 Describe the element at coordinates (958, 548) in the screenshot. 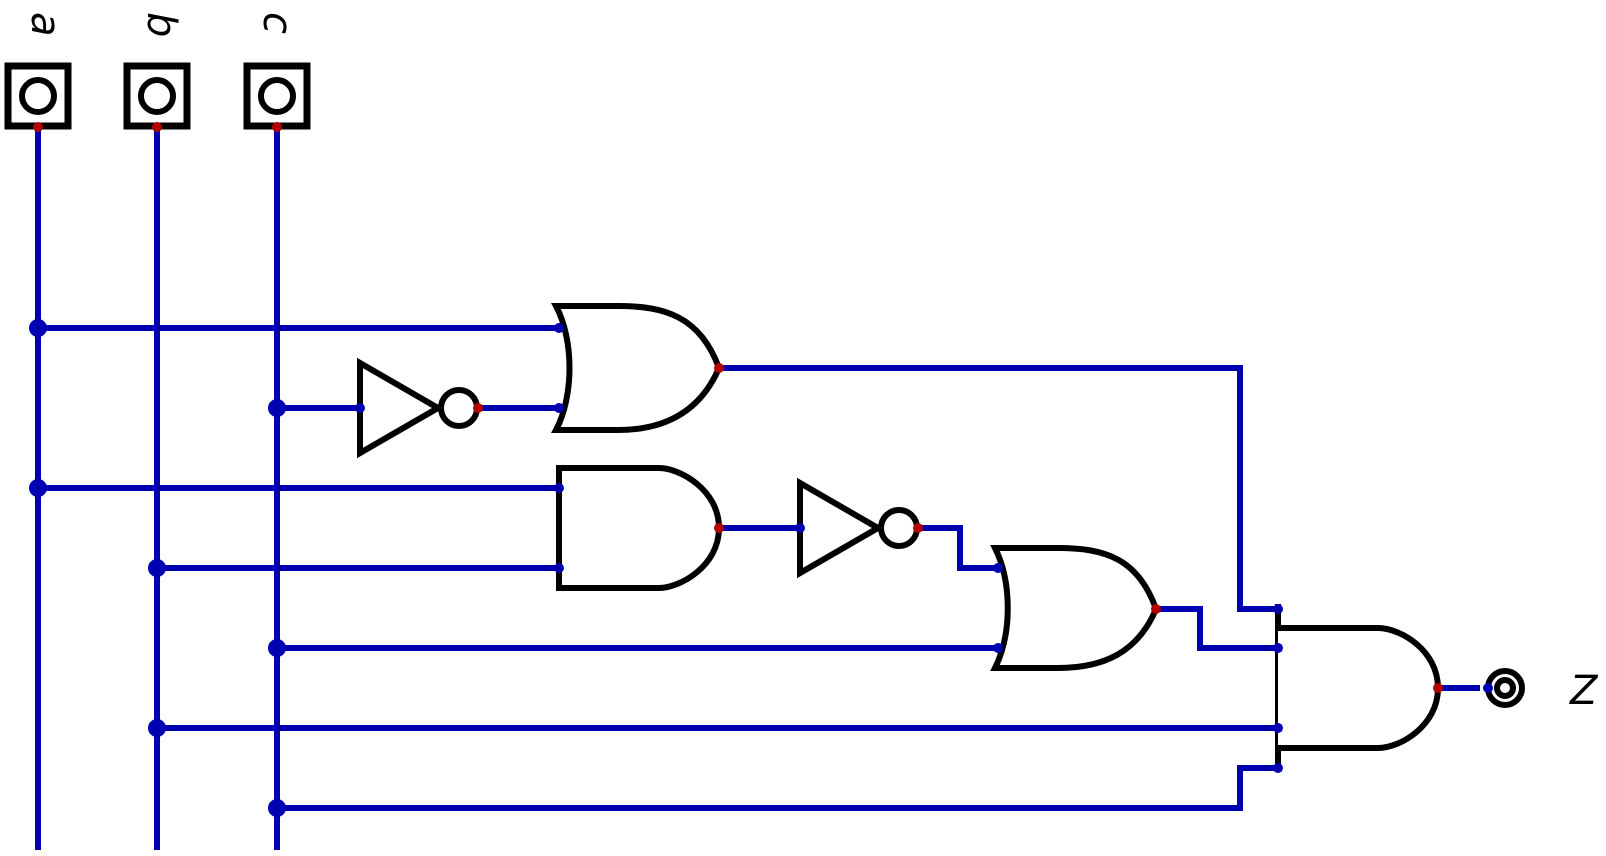

I see `wire-not2-to-or2` at that location.